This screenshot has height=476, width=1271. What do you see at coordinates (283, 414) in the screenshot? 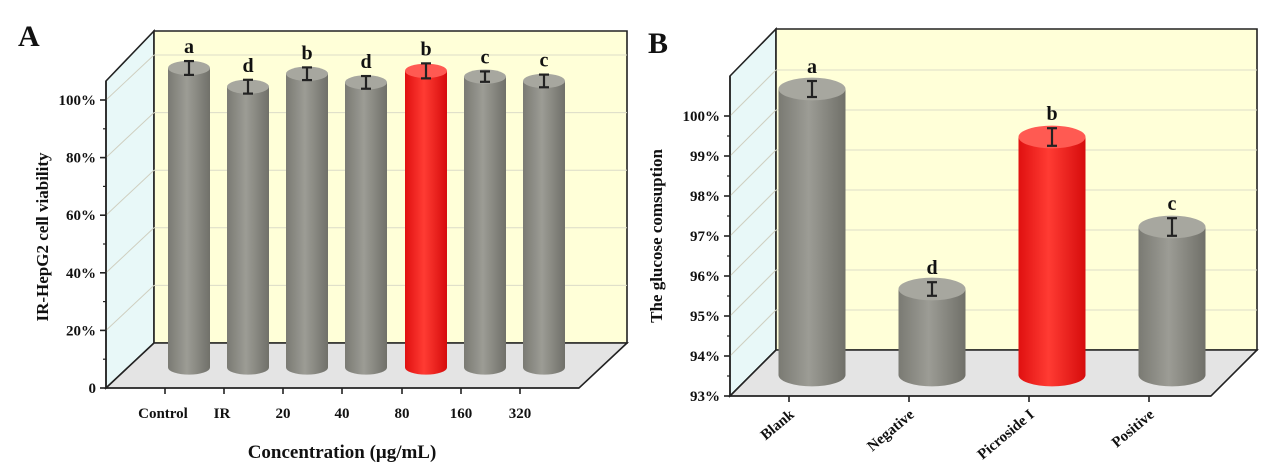
I see `x-tick-label: 20` at bounding box center [283, 414].